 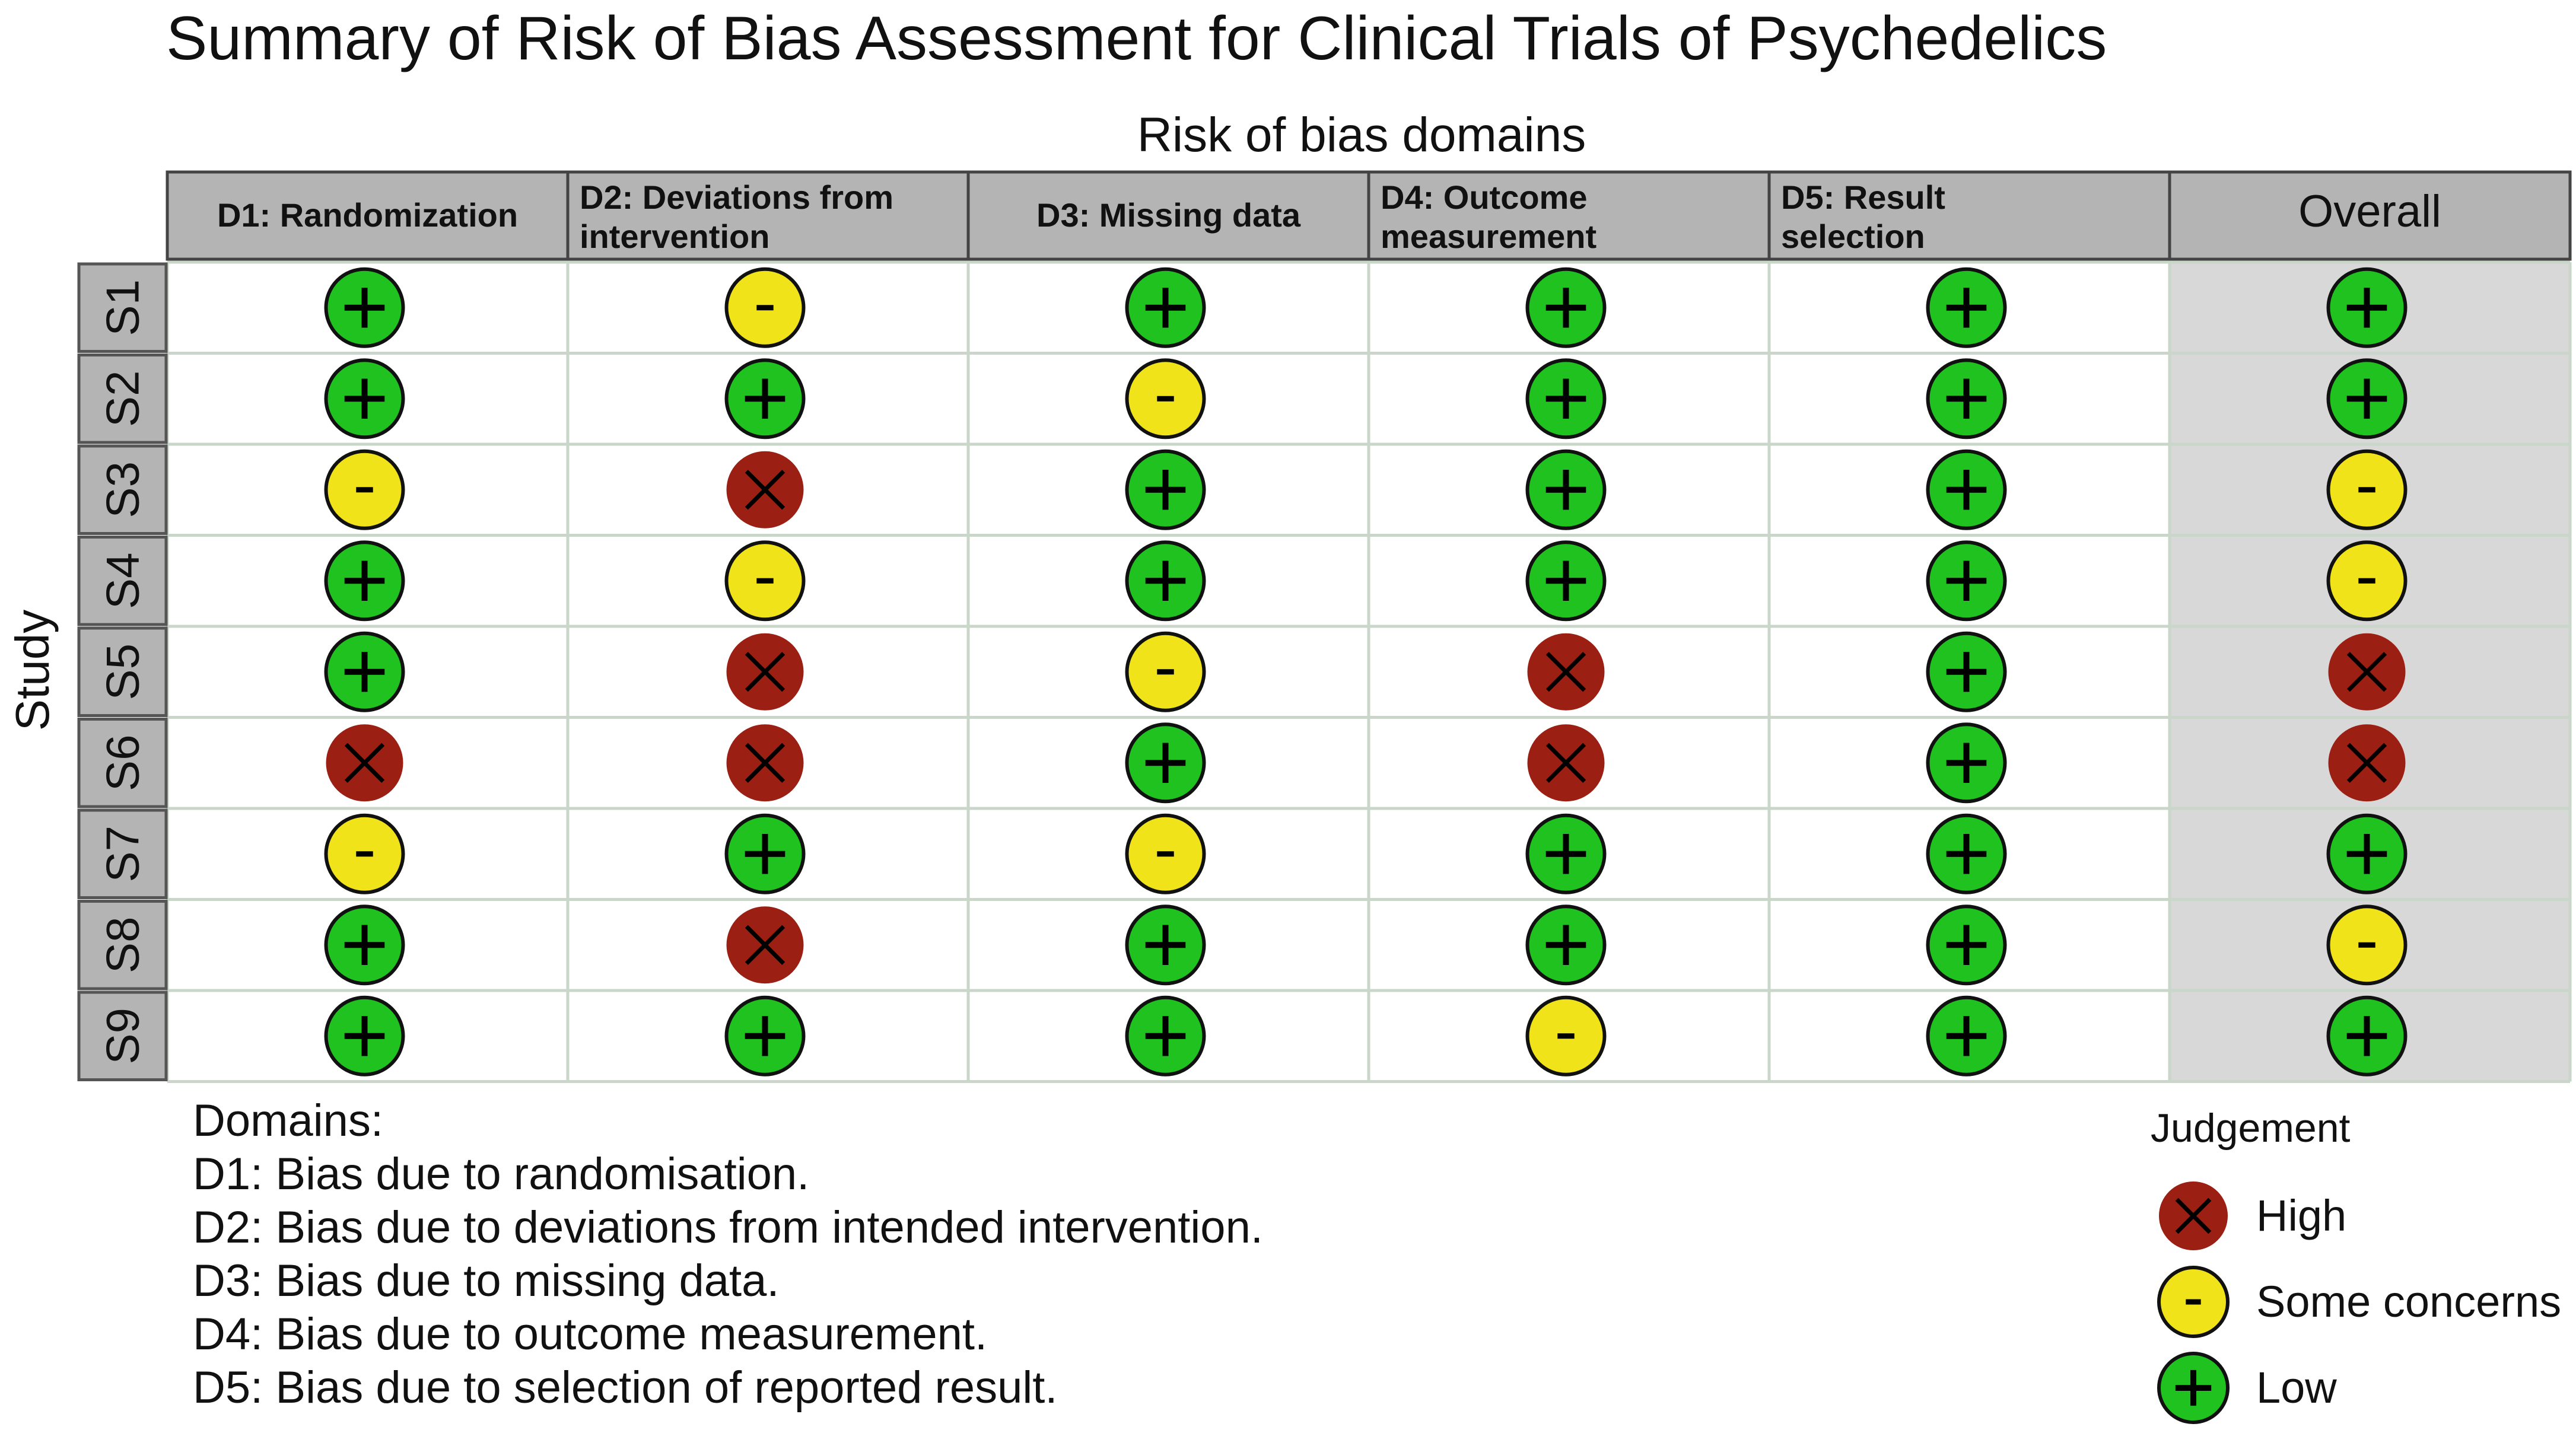 What do you see at coordinates (123, 945) in the screenshot?
I see `study-label: S8` at bounding box center [123, 945].